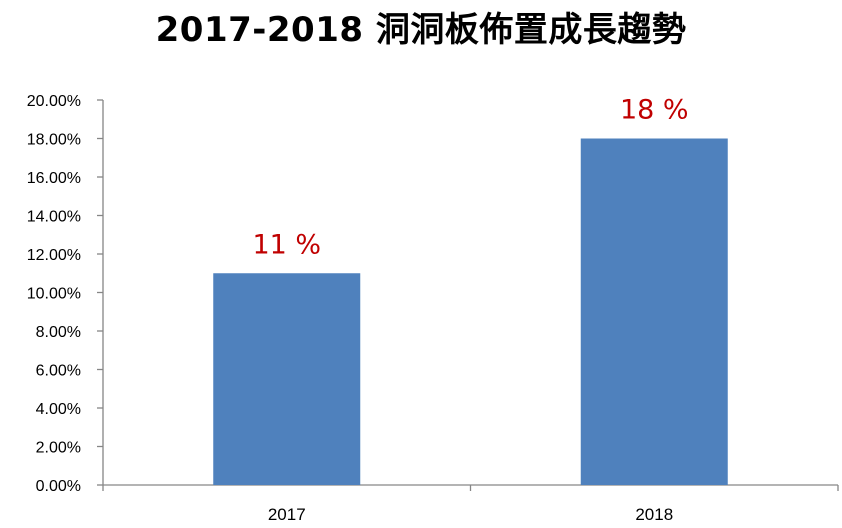 Image resolution: width=842 pixels, height=528 pixels. I want to click on y-tick-label: 6.00%, so click(58, 371).